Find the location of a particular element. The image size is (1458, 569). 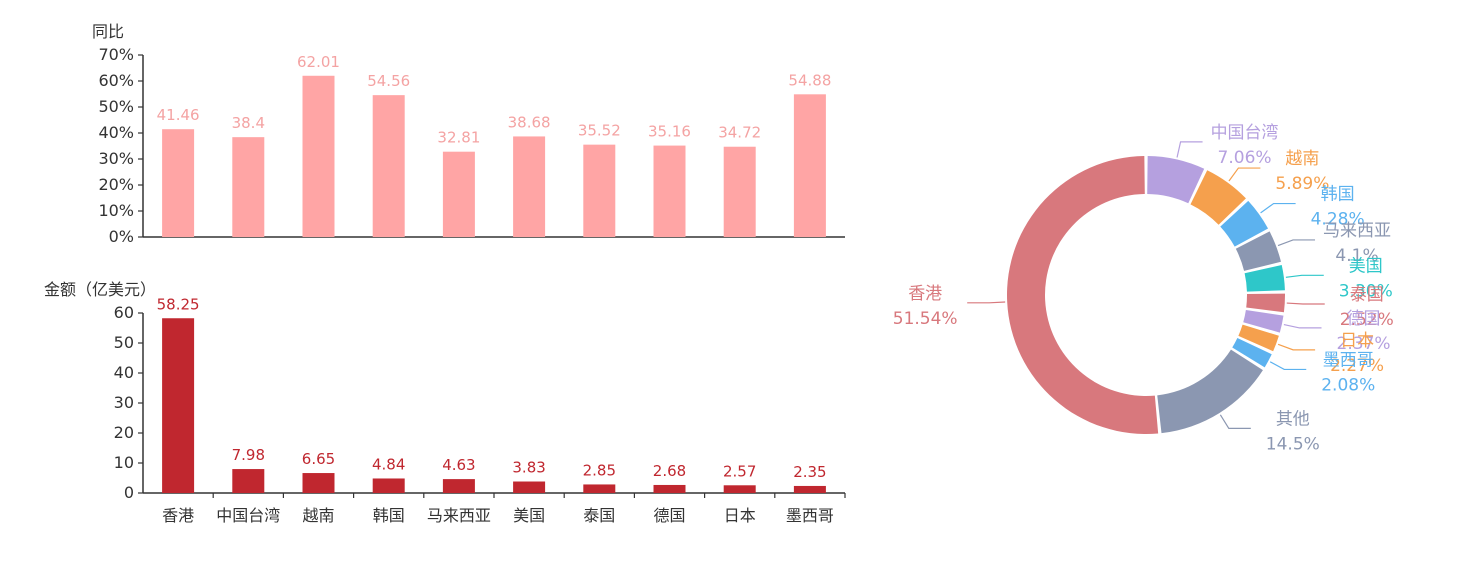

bar-value-label: 38.68 is located at coordinates (529, 122).